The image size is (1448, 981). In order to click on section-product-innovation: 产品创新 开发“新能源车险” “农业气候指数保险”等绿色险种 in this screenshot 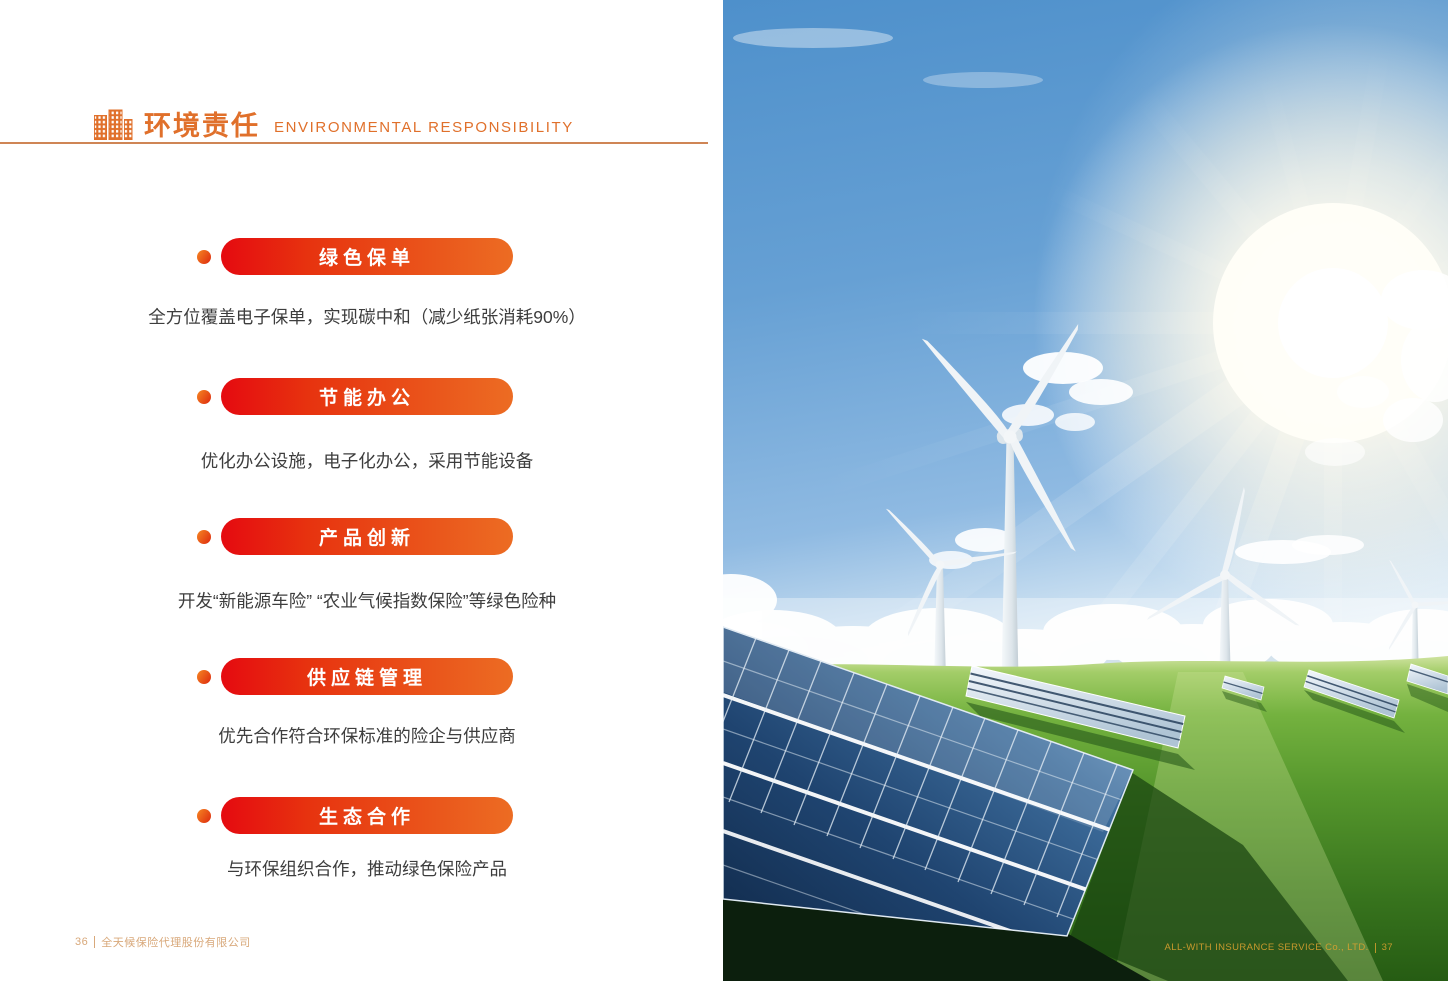, I will do `click(361, 578)`.